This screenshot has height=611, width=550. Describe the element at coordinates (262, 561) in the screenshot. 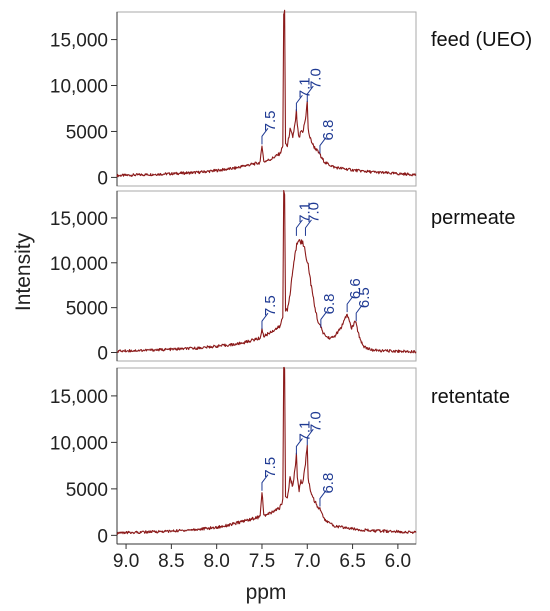

I see `x-tick-label: 7.5` at that location.